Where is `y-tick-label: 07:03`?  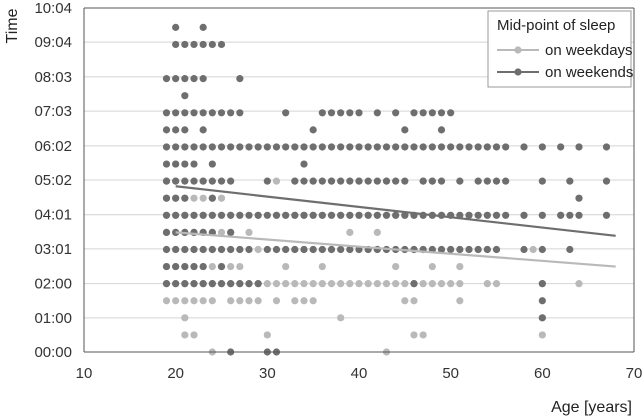 y-tick-label: 07:03 is located at coordinates (53, 111).